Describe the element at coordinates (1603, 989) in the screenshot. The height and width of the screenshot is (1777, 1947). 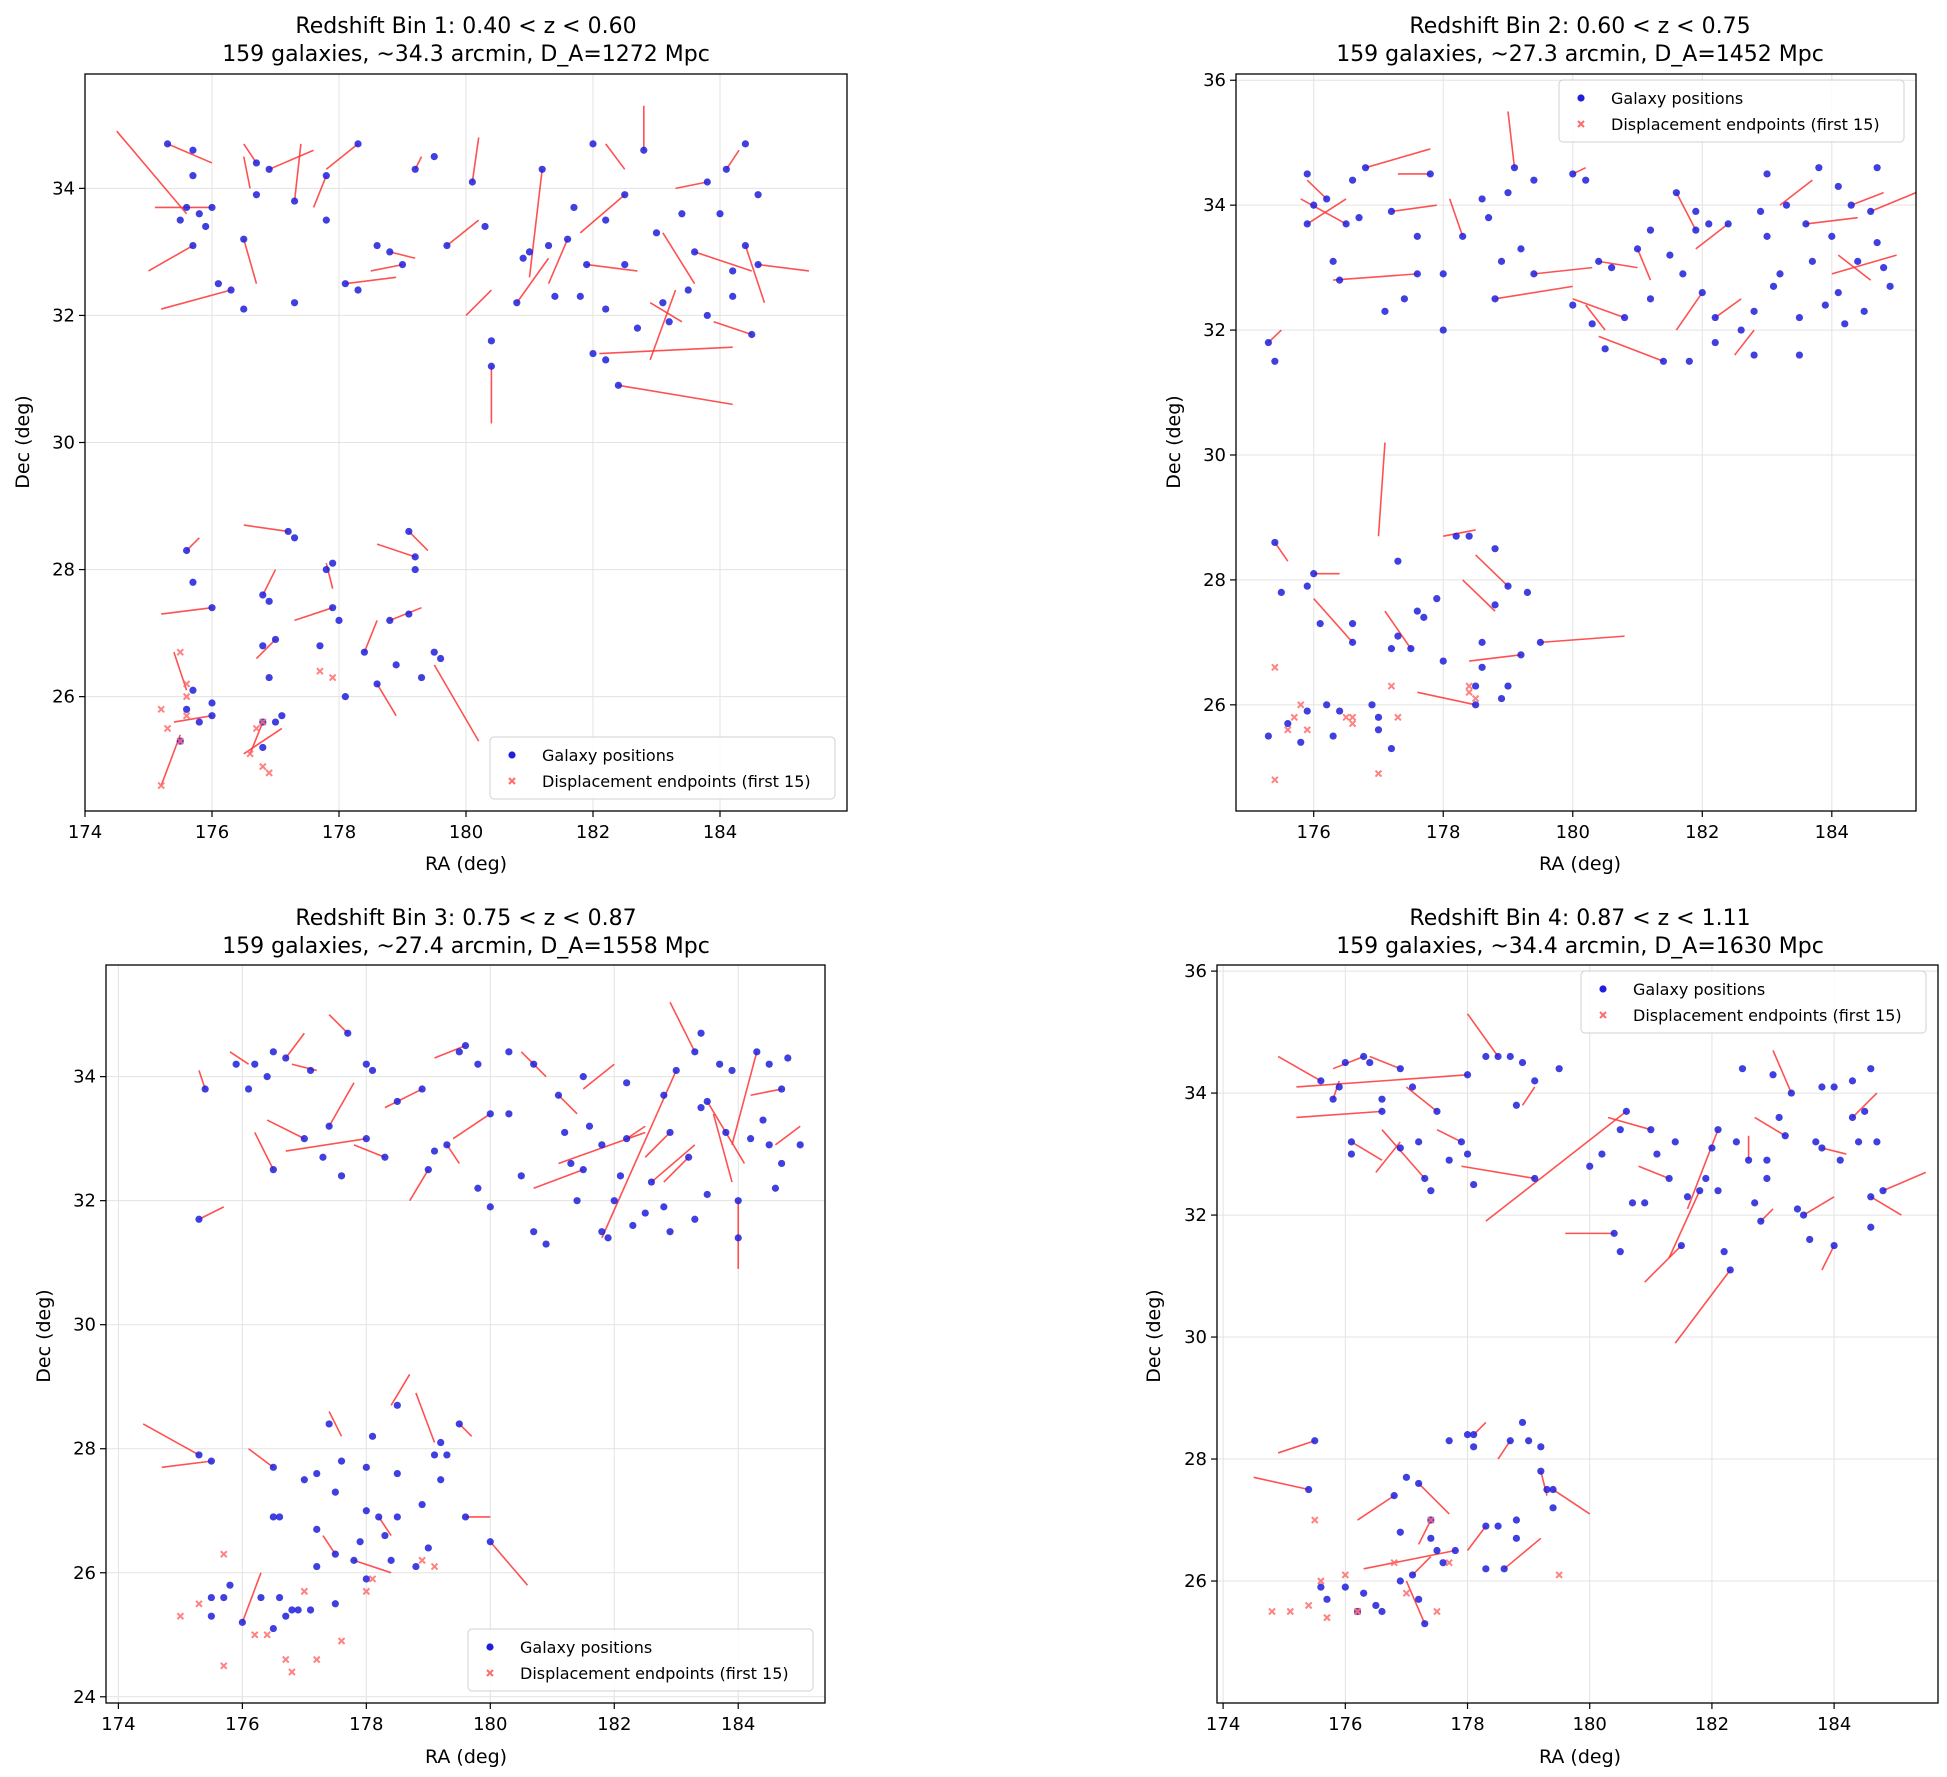
I see `legend-galaxy-marker` at that location.